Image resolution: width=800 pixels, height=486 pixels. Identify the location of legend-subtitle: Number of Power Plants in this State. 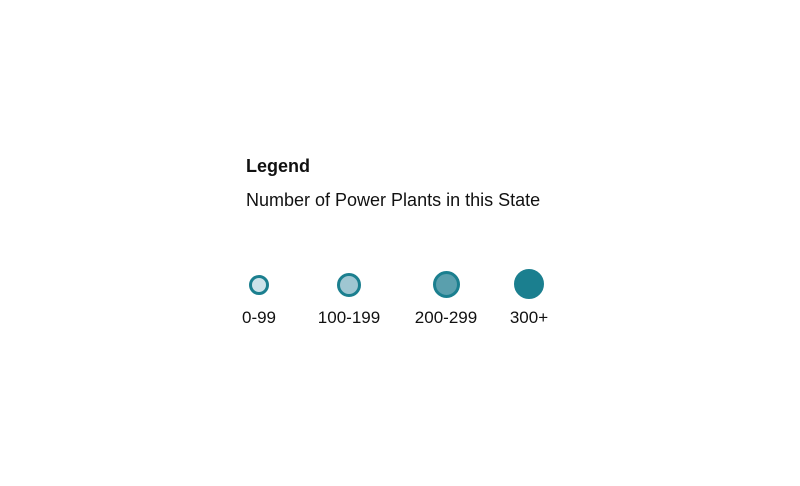
(393, 200).